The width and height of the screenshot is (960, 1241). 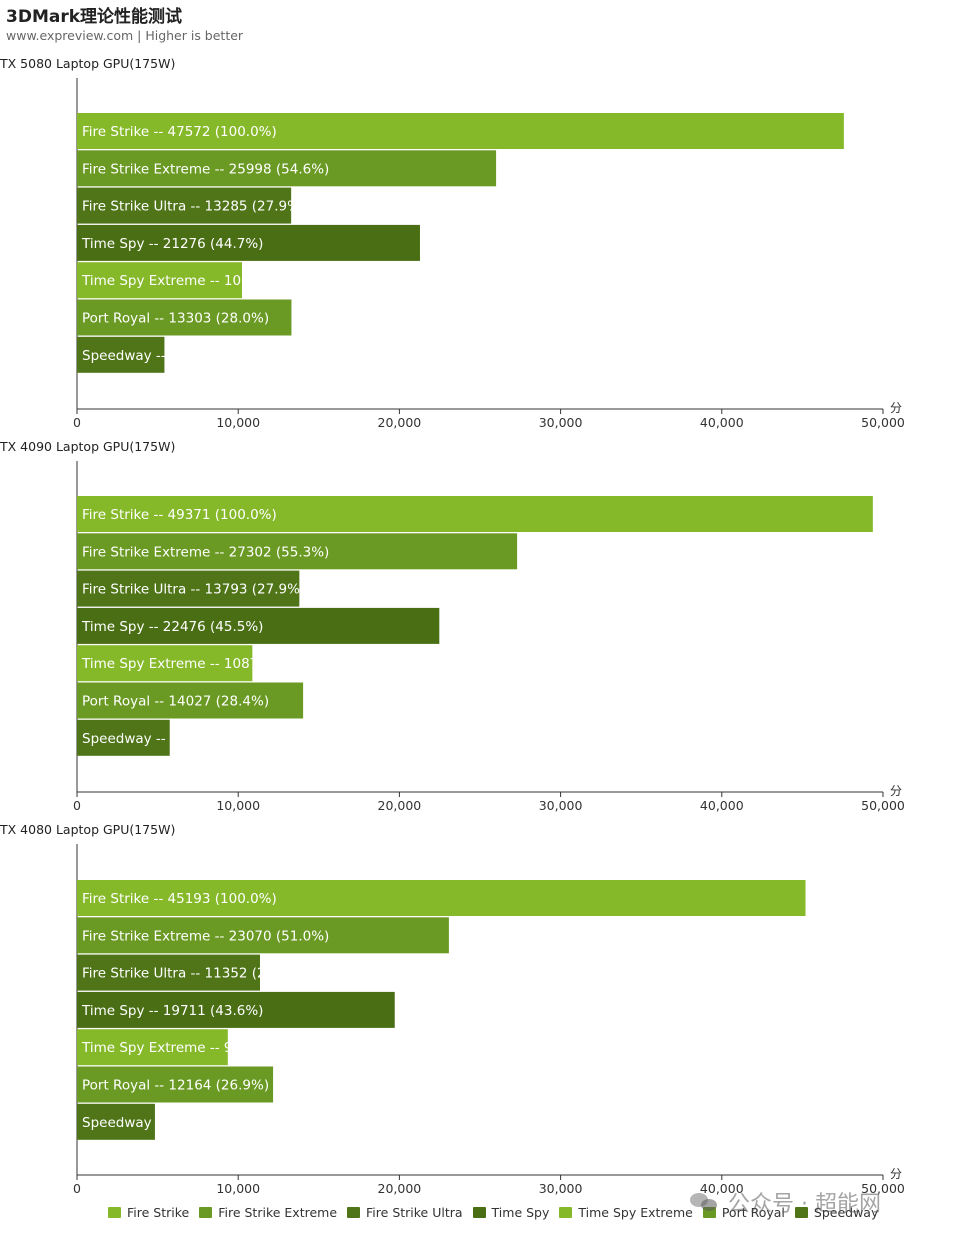 I want to click on legend-item: Port Royal, so click(x=743, y=1212).